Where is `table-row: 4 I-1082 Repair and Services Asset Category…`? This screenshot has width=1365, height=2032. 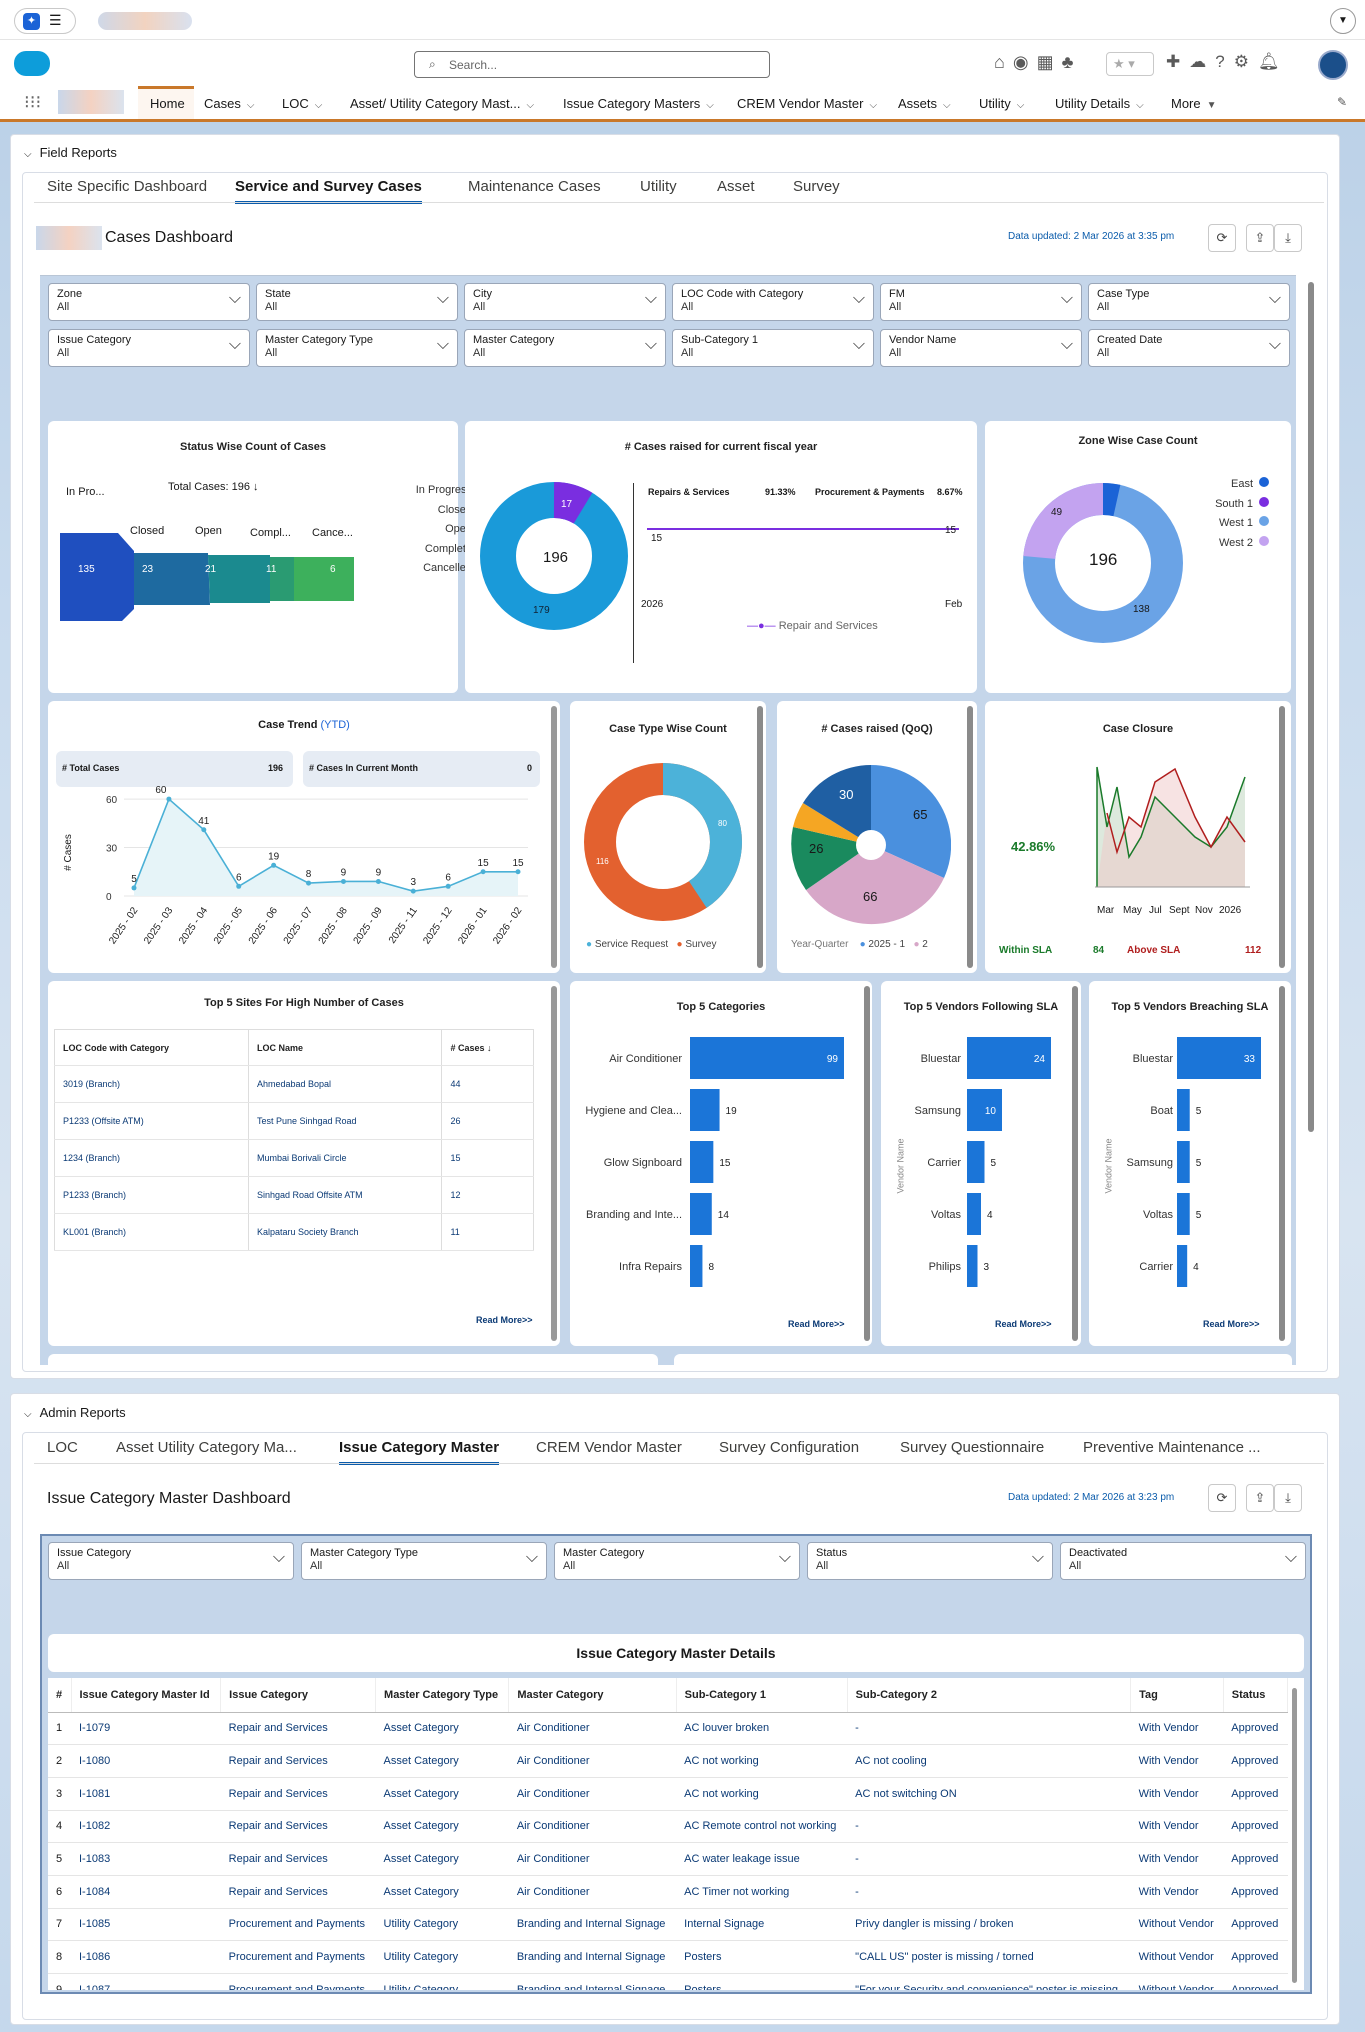 table-row: 4 I-1082 Repair and Services Asset Category… is located at coordinates (668, 1827).